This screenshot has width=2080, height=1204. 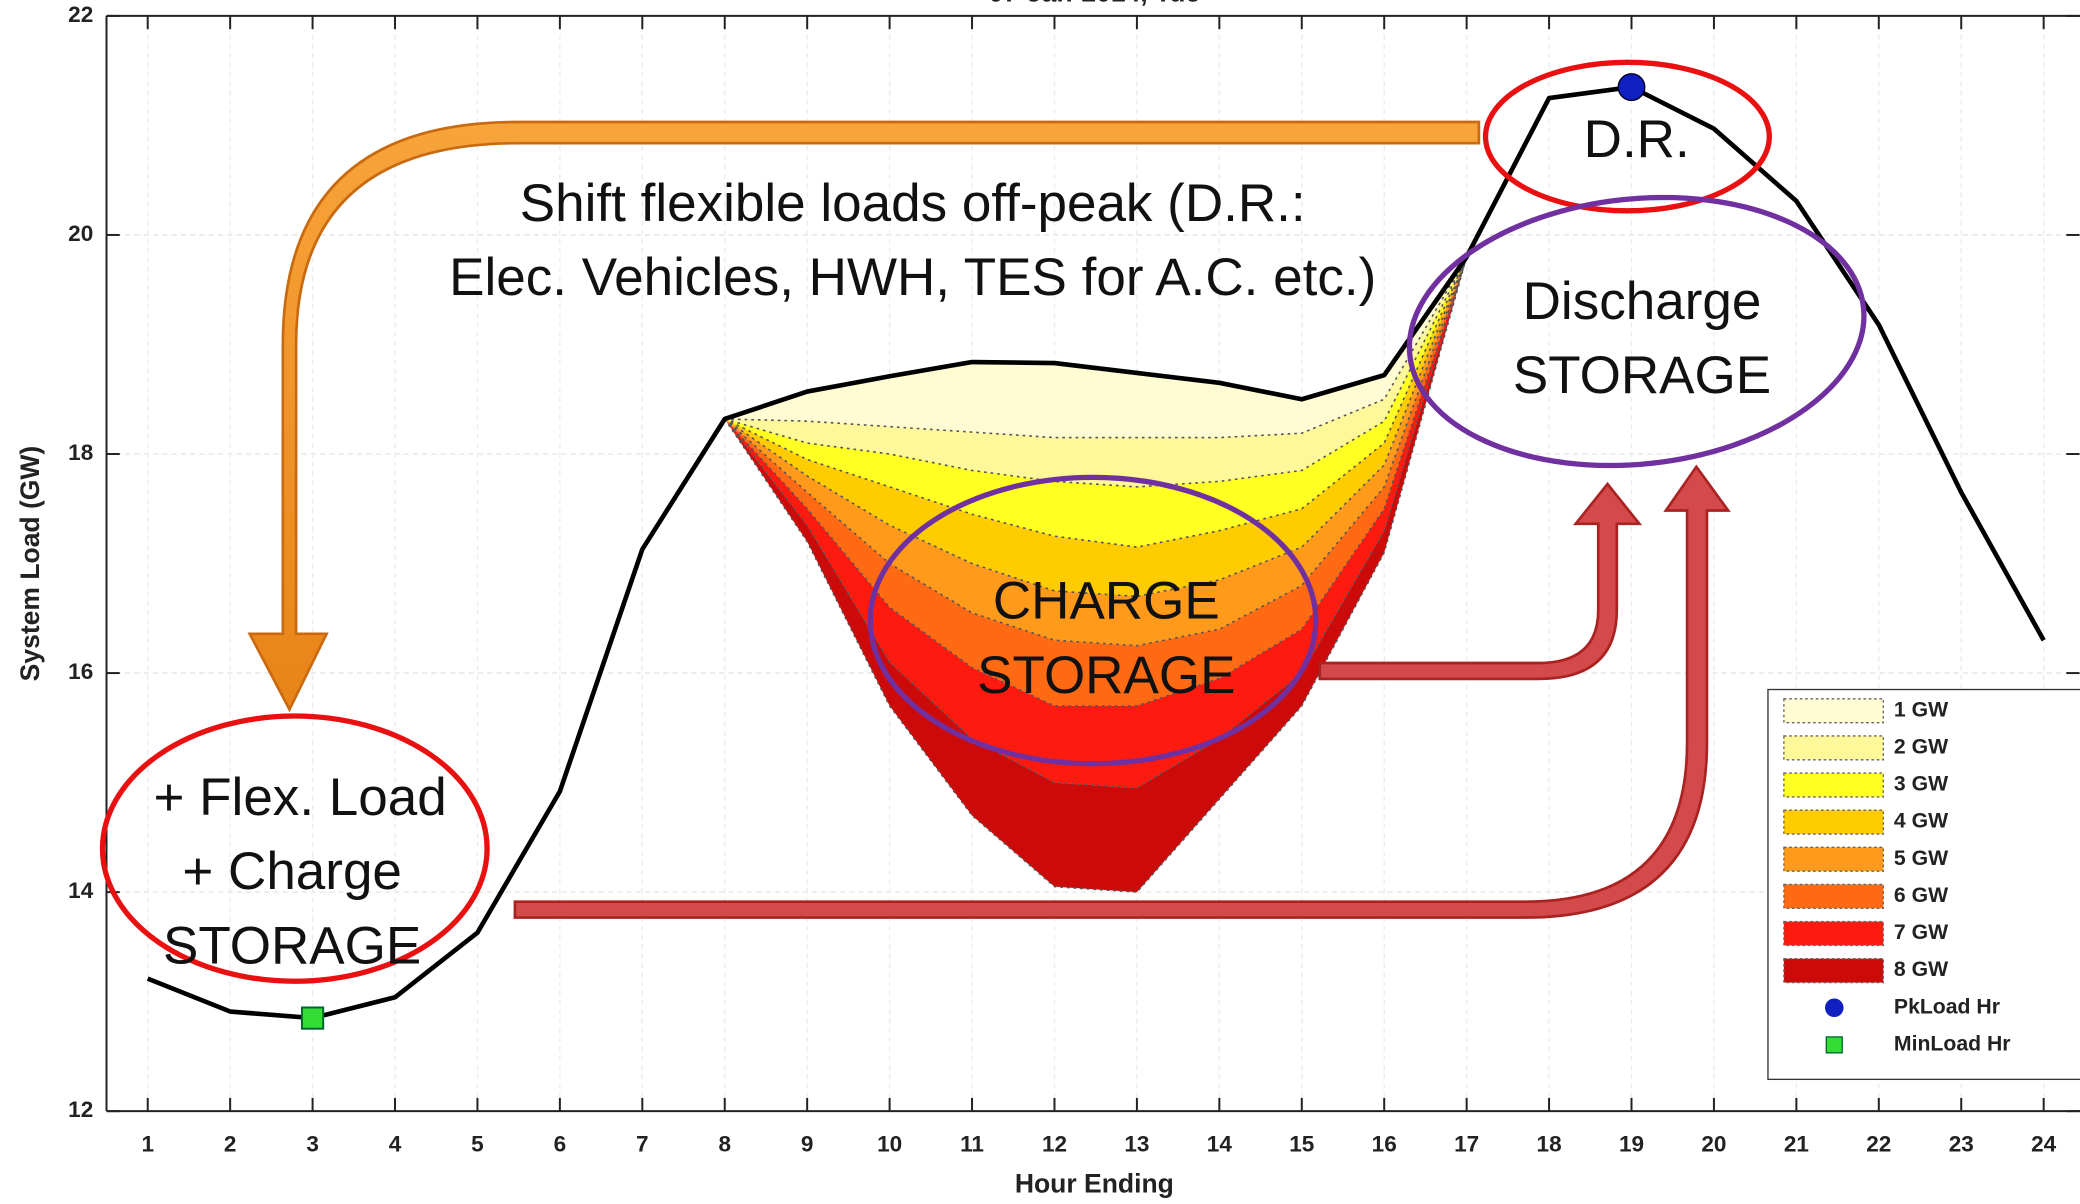 I want to click on y-tick-label: 20, so click(x=80, y=233).